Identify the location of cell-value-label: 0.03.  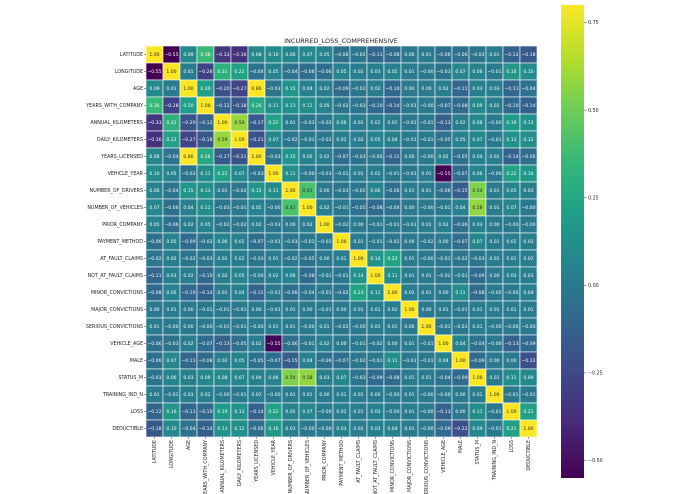
(375, 72).